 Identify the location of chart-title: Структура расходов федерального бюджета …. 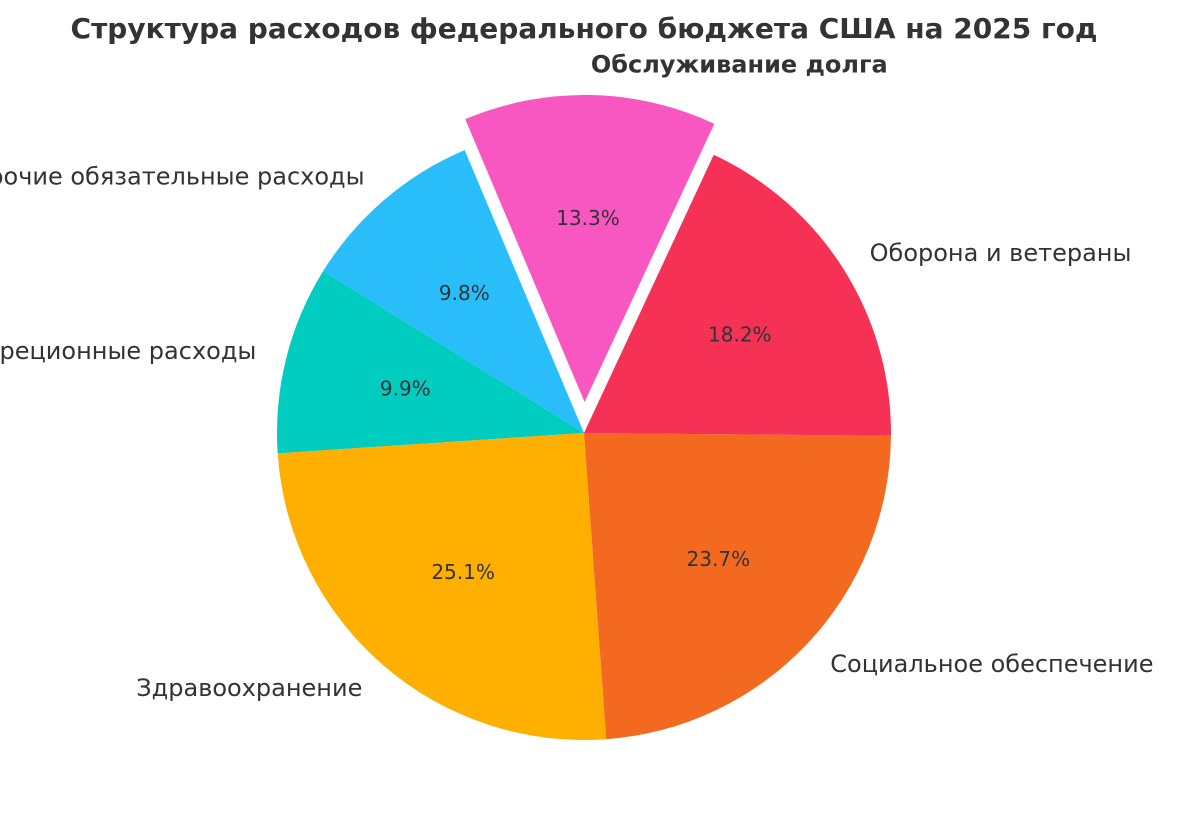
(584, 28).